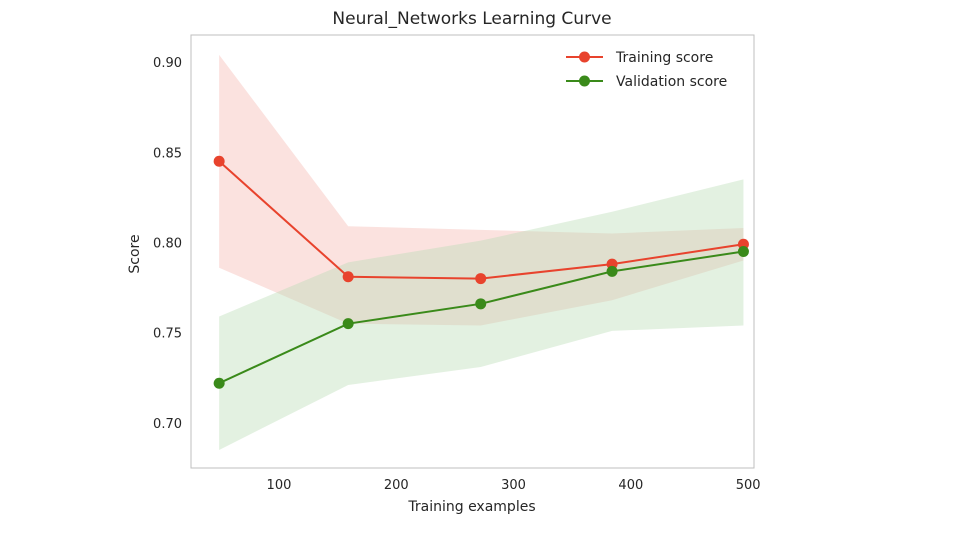 The image size is (960, 540). What do you see at coordinates (646, 70) in the screenshot?
I see `legend: Training score Validation score` at bounding box center [646, 70].